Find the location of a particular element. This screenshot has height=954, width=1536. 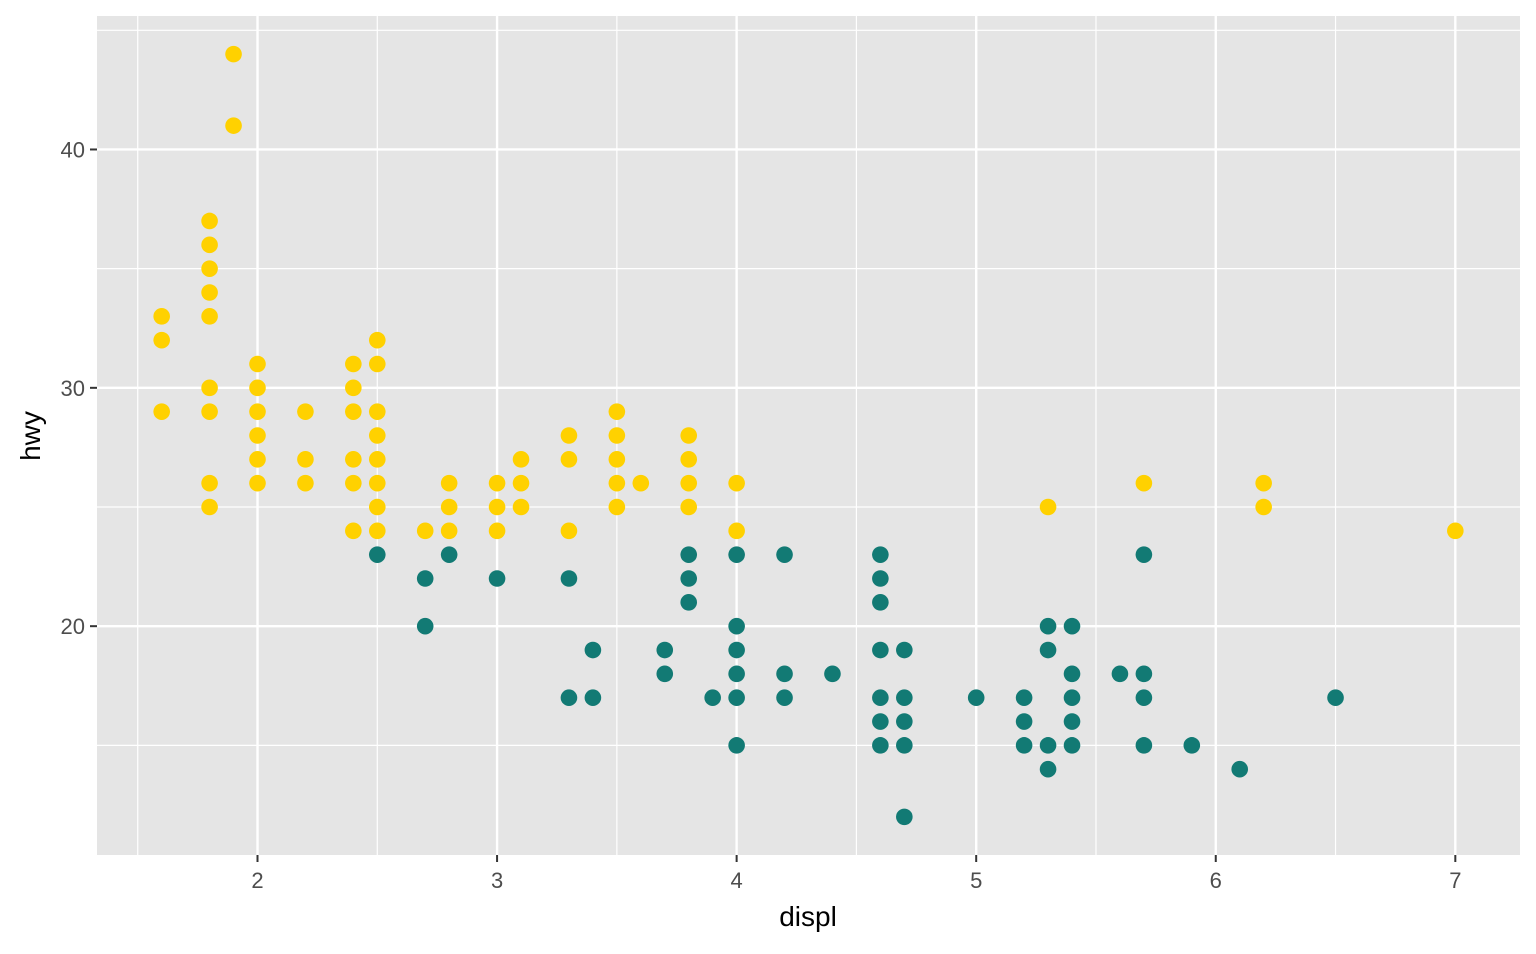

x-tick-label: 2 is located at coordinates (257, 880).